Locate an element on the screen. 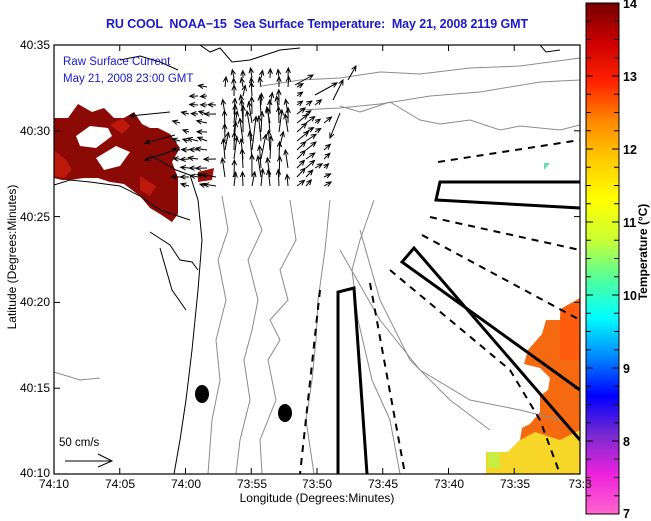  x-tick-label: 73:55 is located at coordinates (252, 484).